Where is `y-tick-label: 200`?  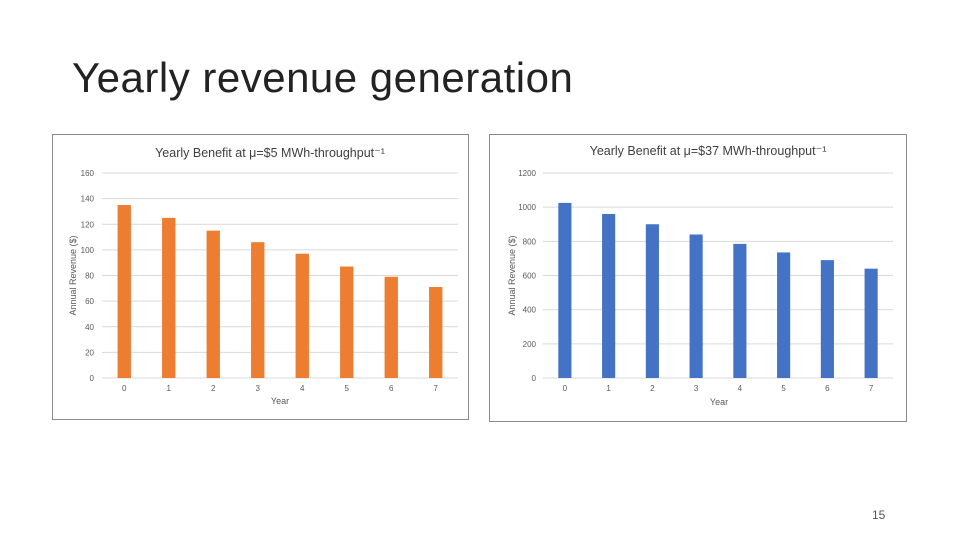
y-tick-label: 200 is located at coordinates (530, 344).